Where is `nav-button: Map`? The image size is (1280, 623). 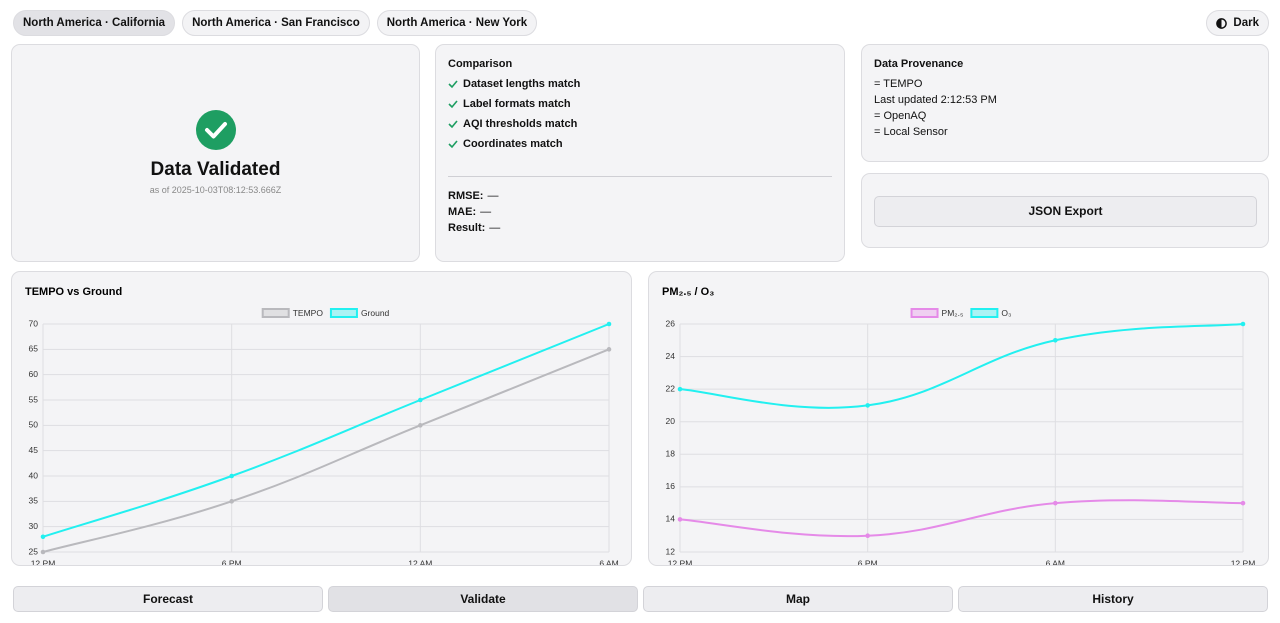 nav-button: Map is located at coordinates (798, 599).